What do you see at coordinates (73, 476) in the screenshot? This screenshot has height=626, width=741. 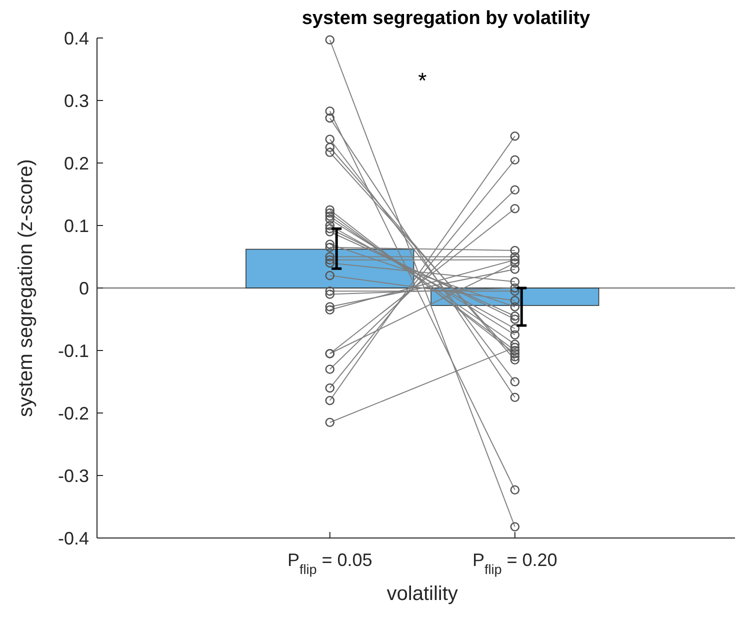 I see `y-tick-label: -0.3` at bounding box center [73, 476].